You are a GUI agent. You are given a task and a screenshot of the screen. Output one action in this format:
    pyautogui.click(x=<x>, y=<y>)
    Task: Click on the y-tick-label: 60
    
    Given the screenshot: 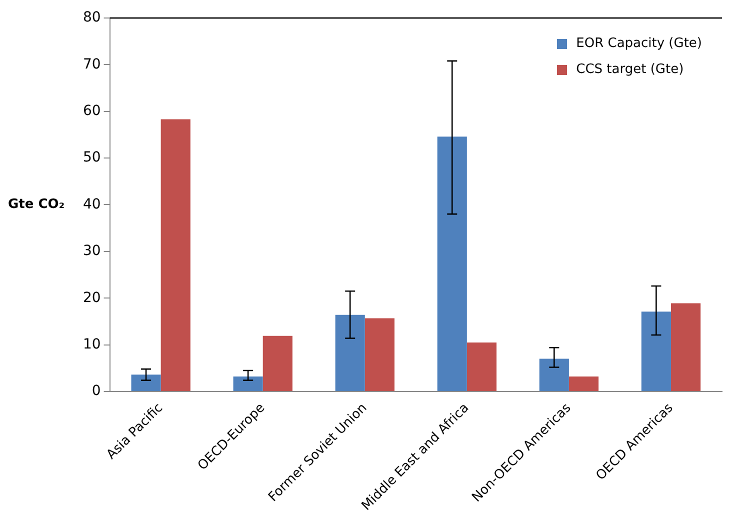 What is the action you would take?
    pyautogui.click(x=91, y=111)
    